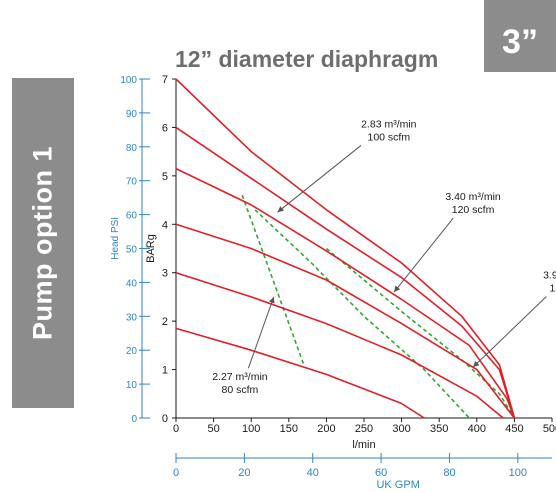  Describe the element at coordinates (128, 80) in the screenshot. I see `psi-tick-label: 100` at that location.